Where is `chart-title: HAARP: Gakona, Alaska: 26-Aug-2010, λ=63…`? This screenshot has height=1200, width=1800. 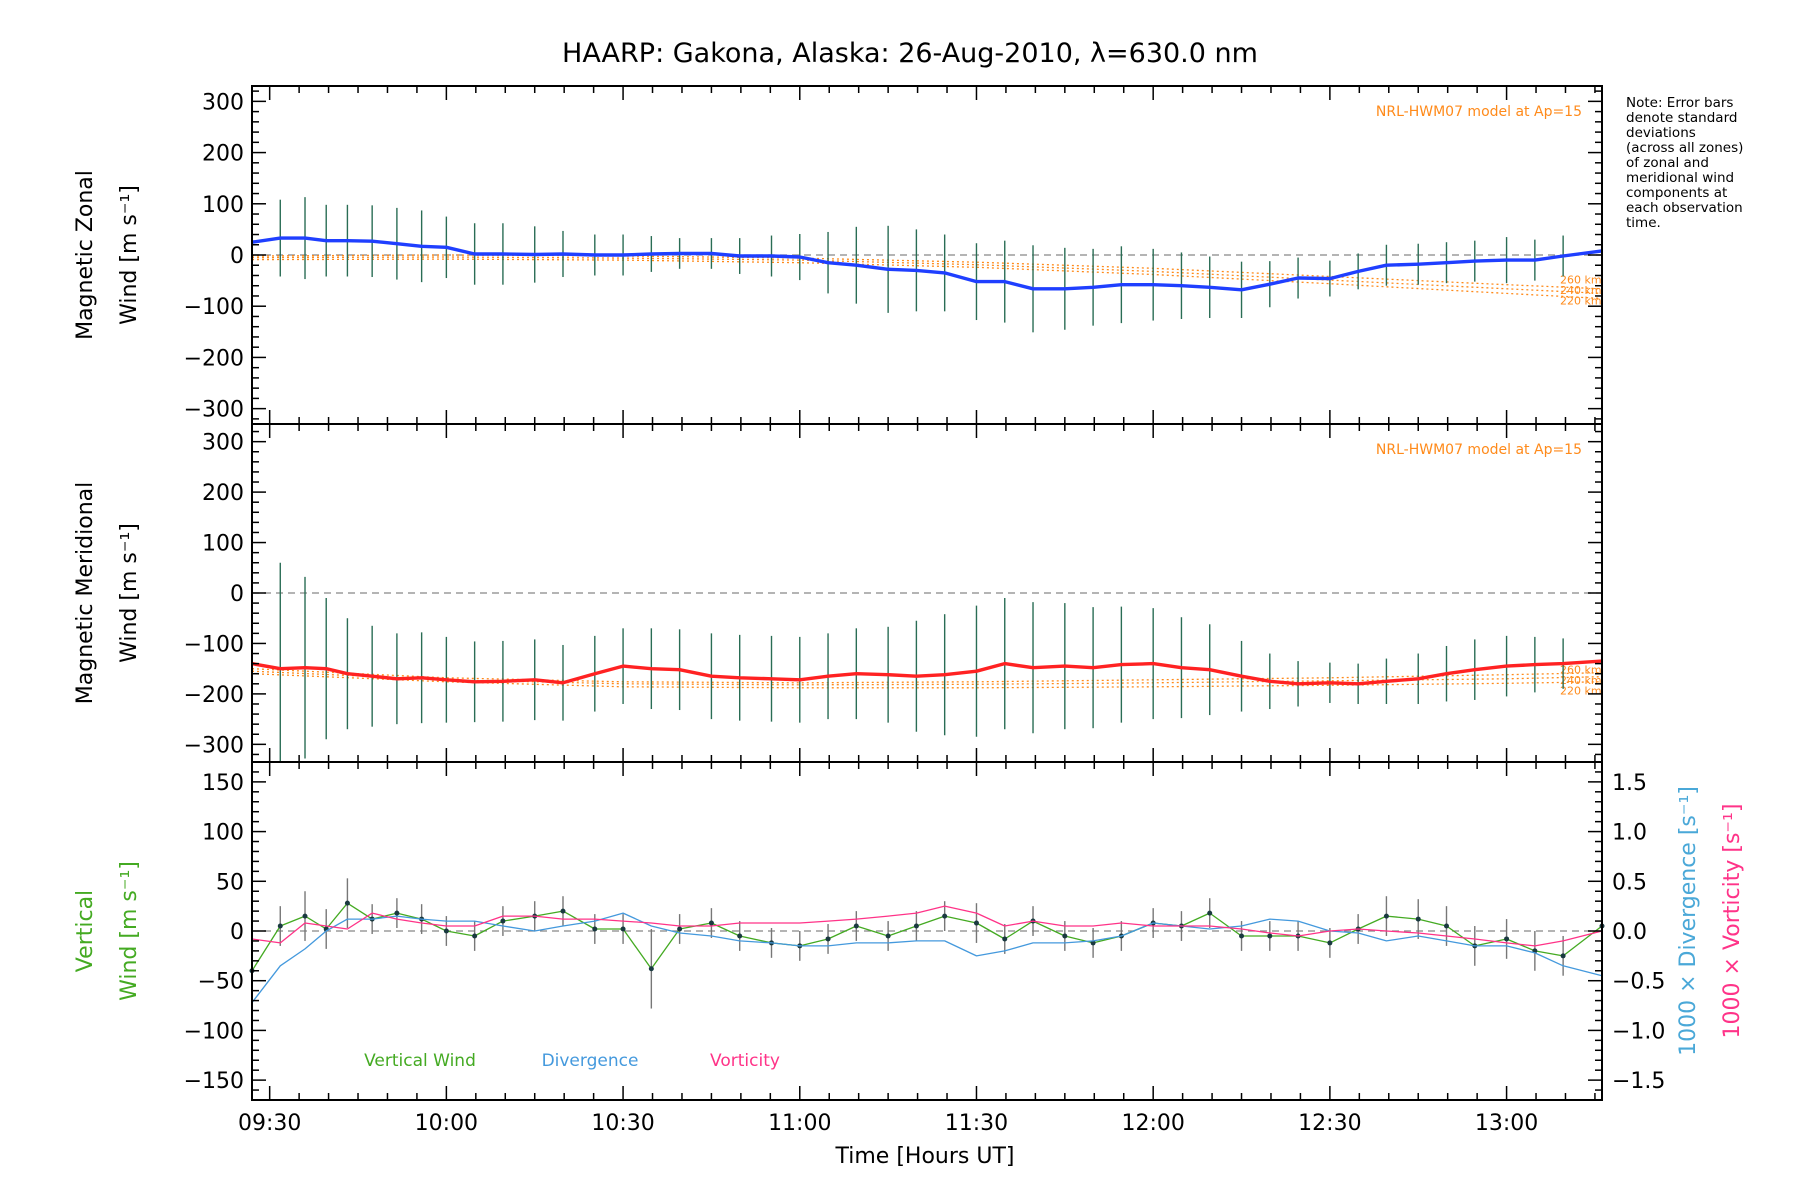 chart-title: HAARP: Gakona, Alaska: 26-Aug-2010, λ=63… is located at coordinates (910, 53).